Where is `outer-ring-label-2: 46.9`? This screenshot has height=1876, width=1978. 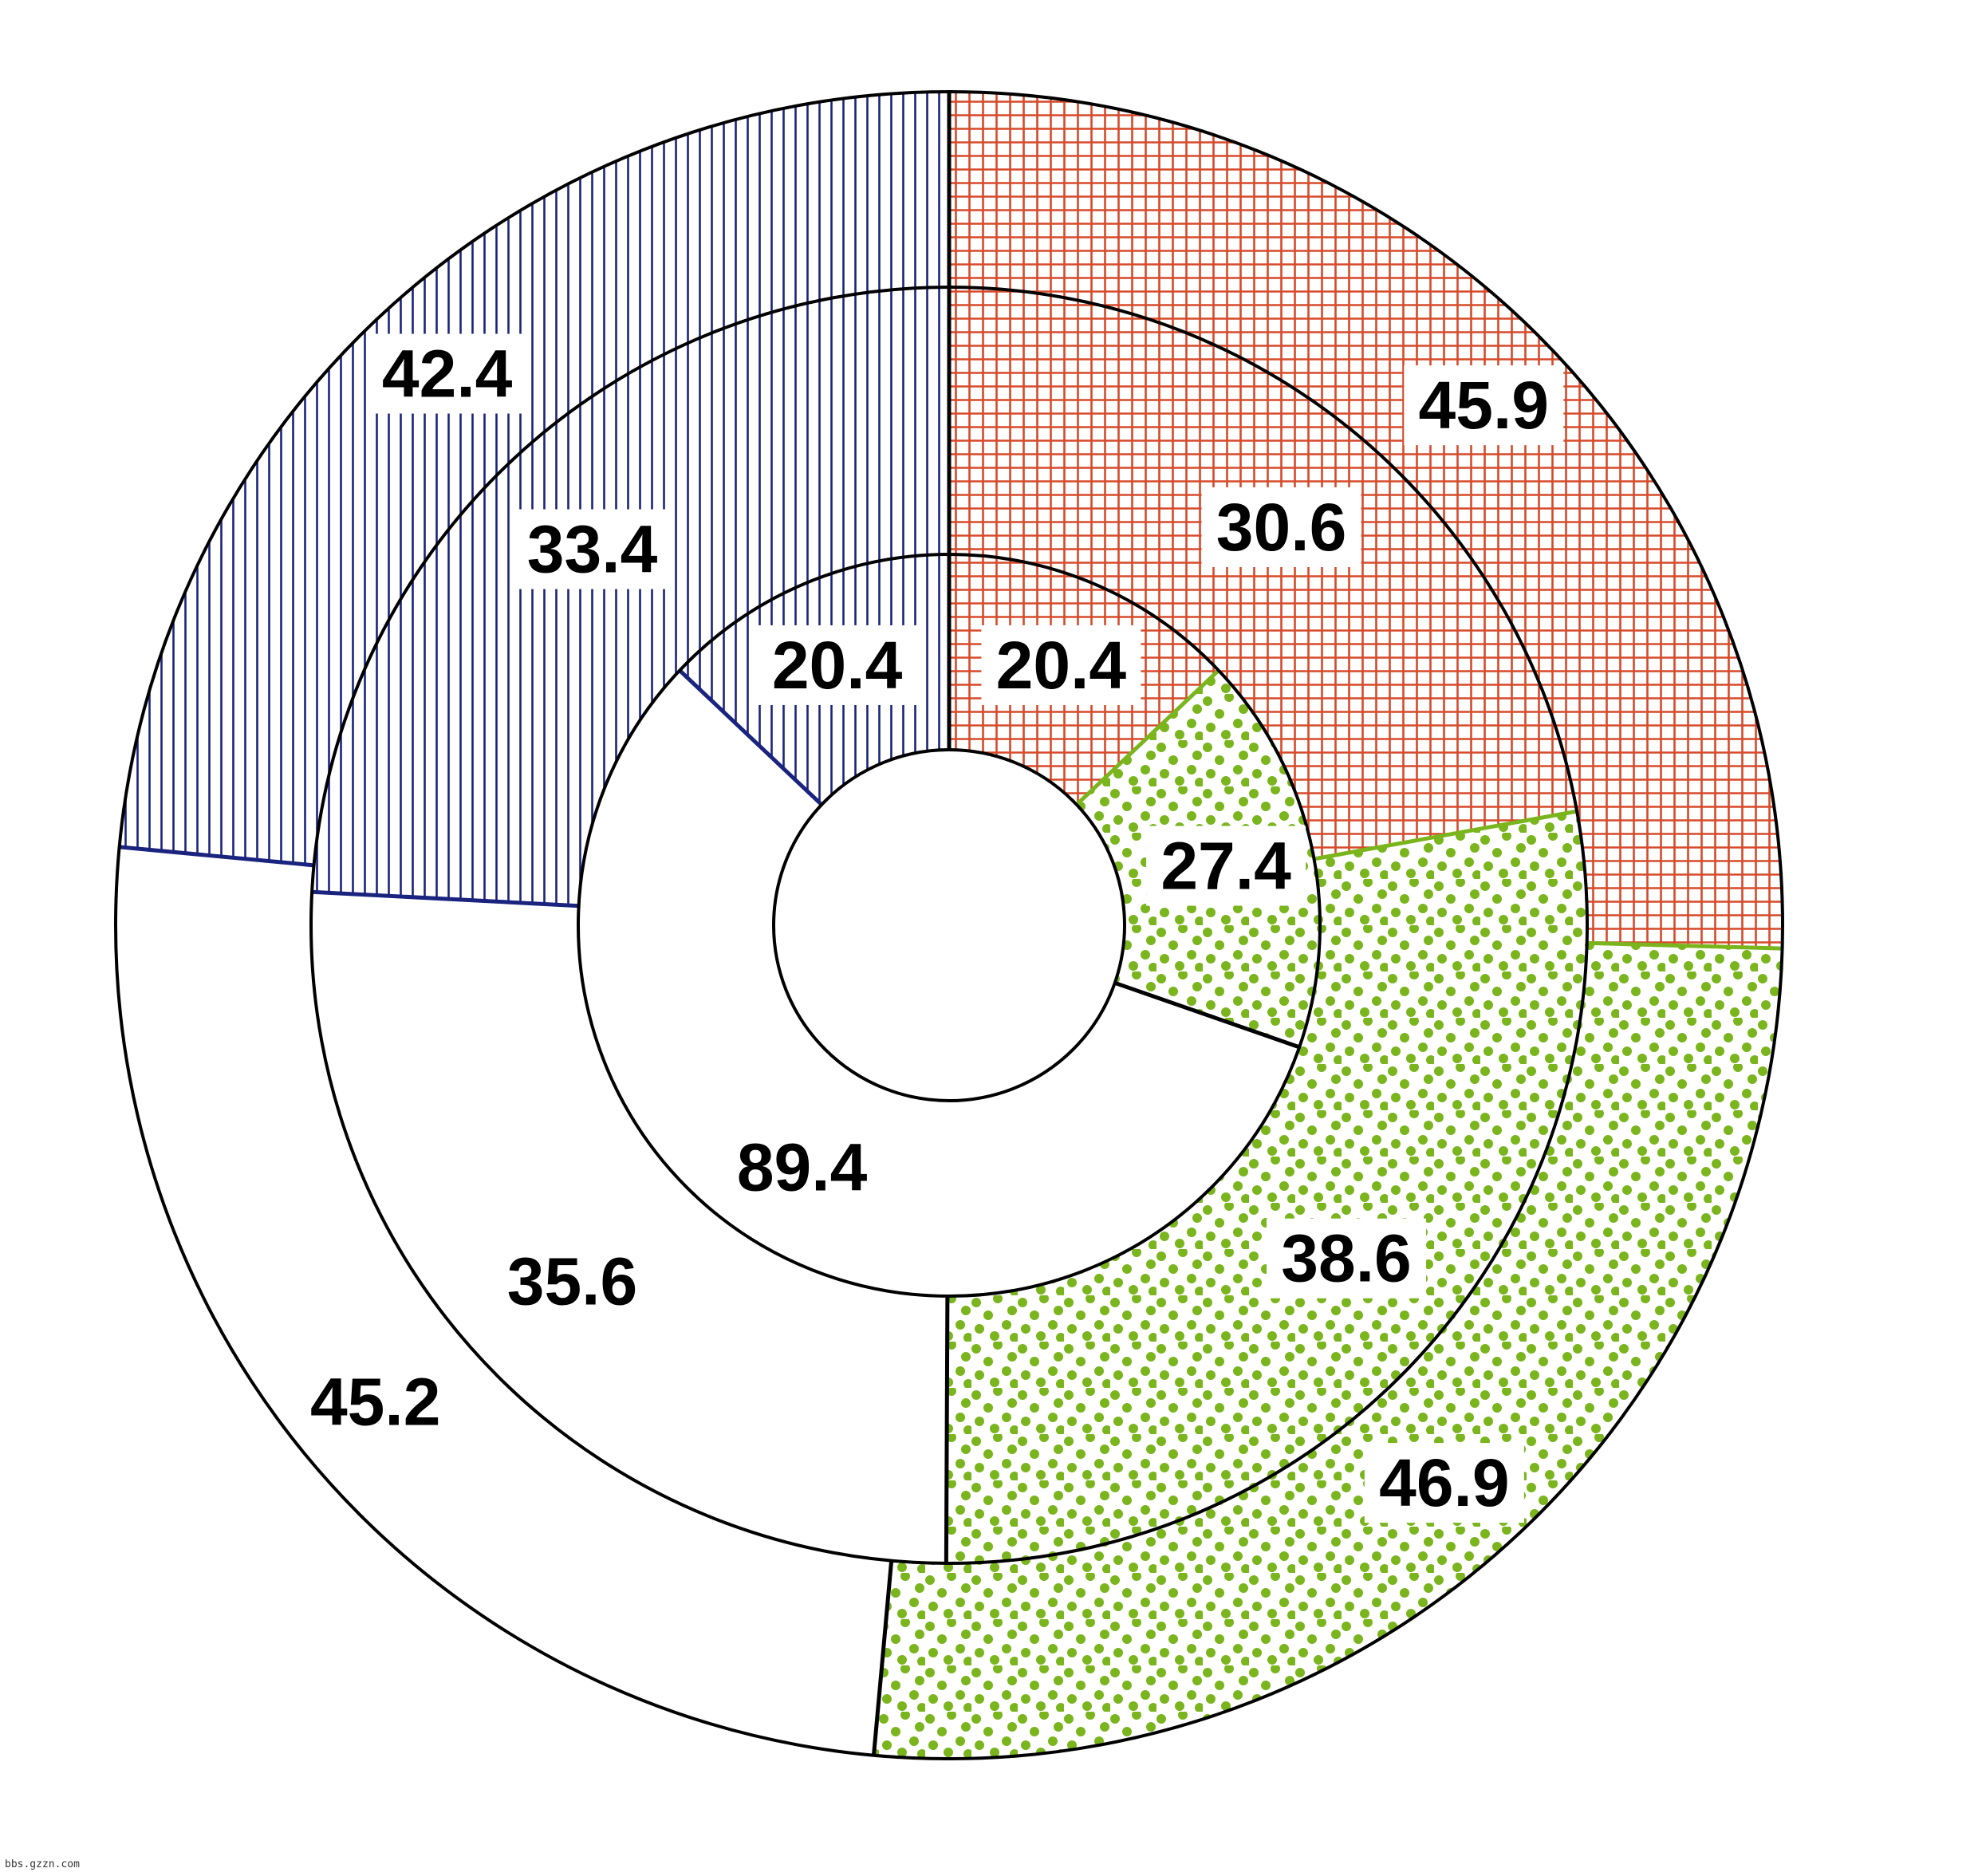 outer-ring-label-2: 46.9 is located at coordinates (1444, 1483).